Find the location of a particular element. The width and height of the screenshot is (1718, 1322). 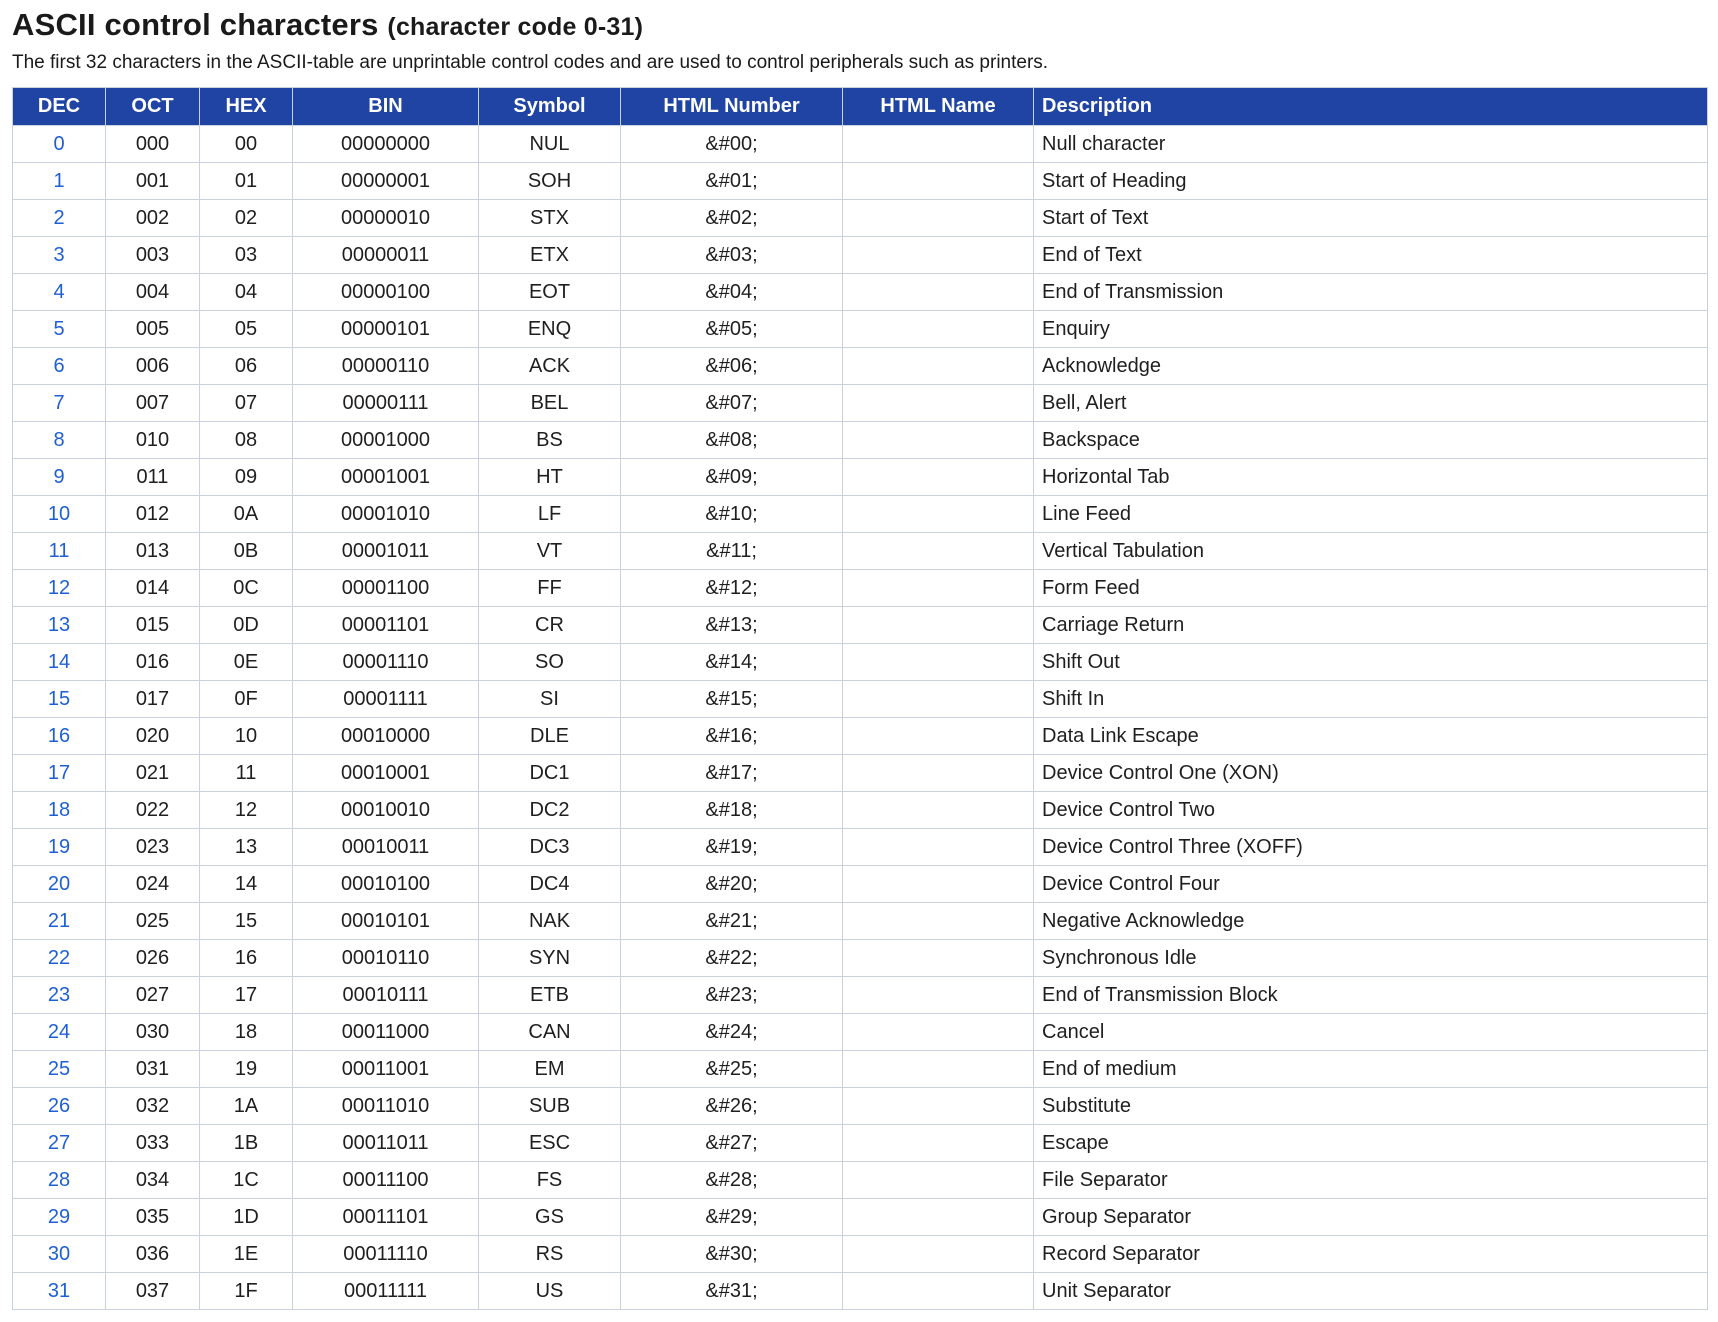

dec-link: 20 is located at coordinates (59, 883).